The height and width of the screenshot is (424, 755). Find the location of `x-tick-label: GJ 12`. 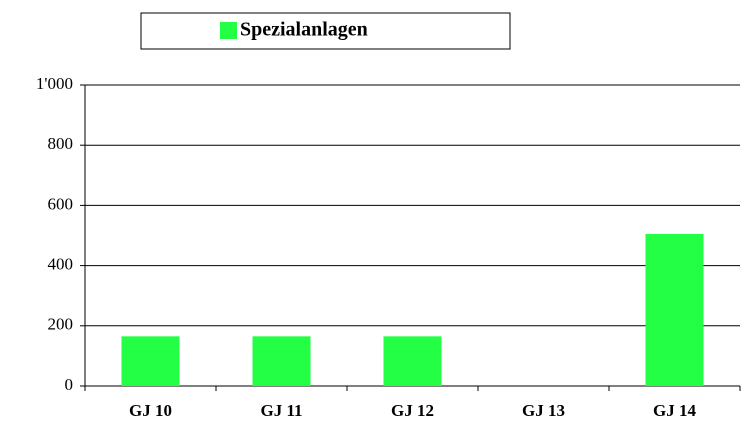

x-tick-label: GJ 12 is located at coordinates (412, 410).